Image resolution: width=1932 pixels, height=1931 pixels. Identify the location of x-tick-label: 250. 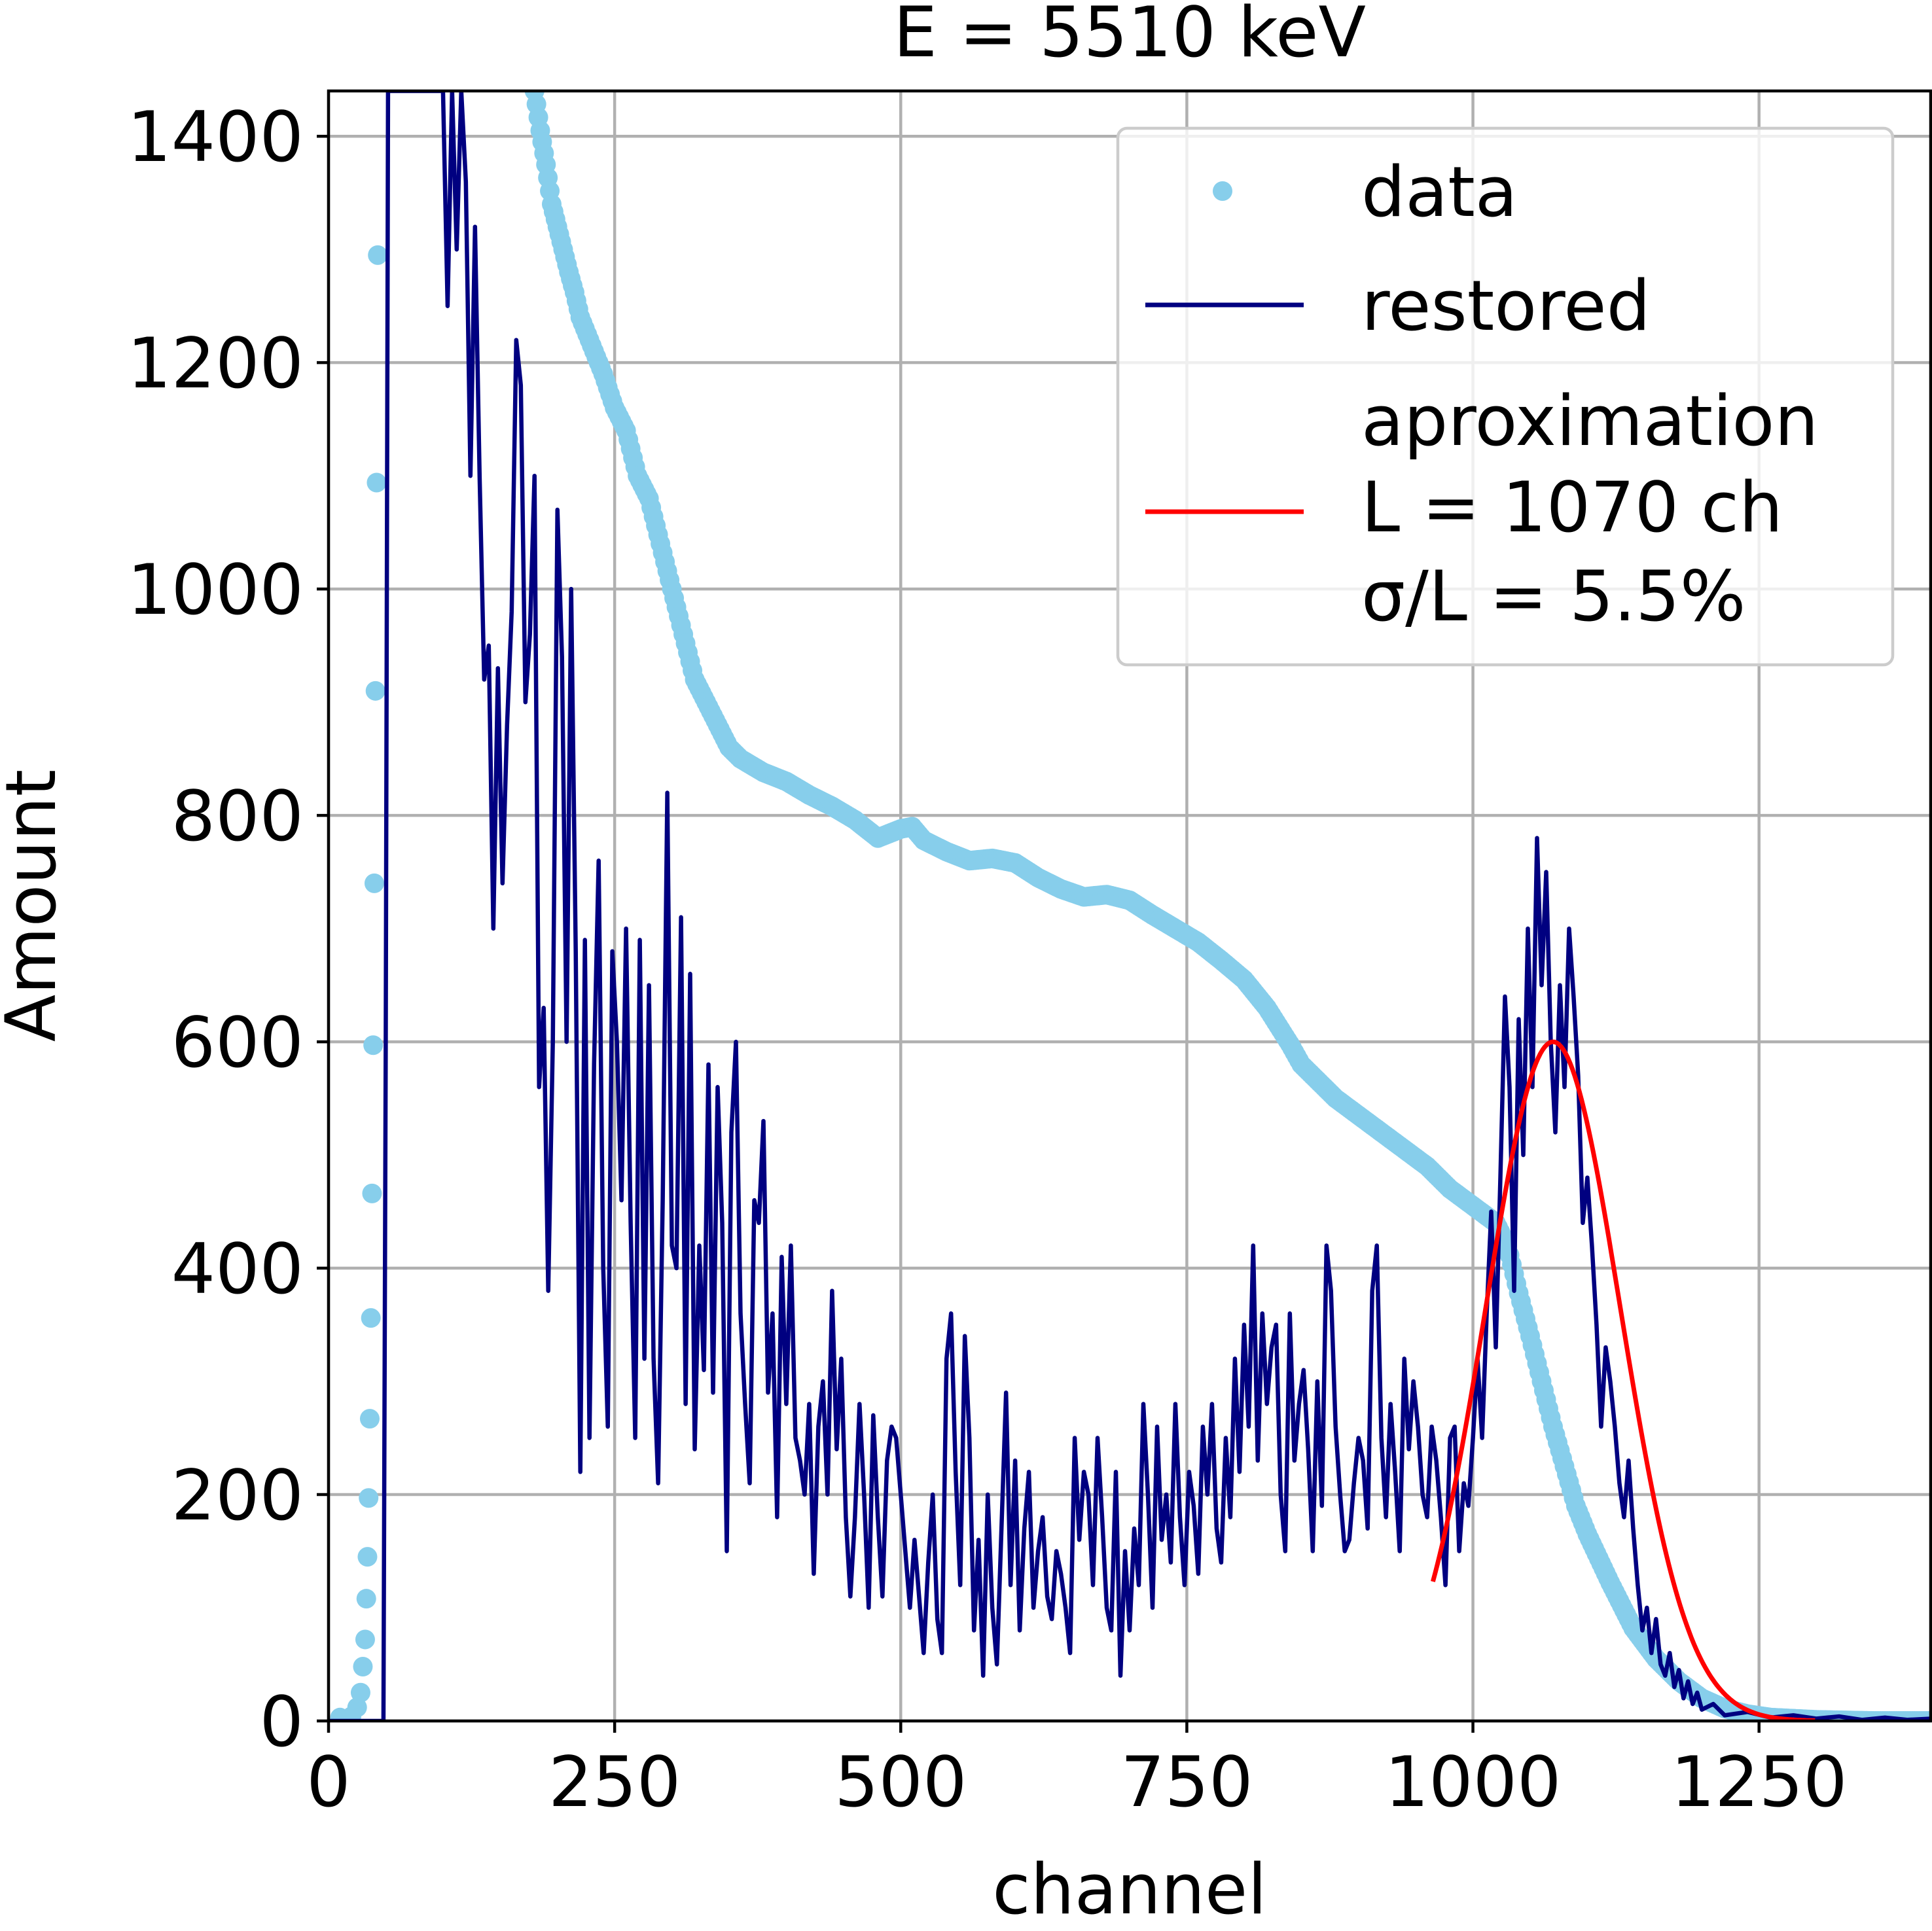
(614, 1782).